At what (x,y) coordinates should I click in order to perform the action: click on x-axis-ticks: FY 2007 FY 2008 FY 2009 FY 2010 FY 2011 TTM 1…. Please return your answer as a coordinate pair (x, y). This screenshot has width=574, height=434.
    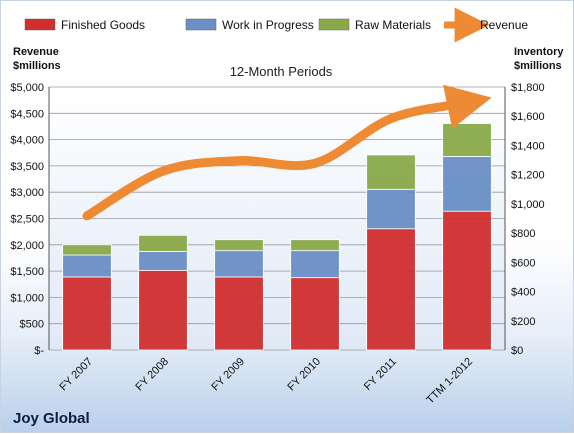
    Looking at the image, I should click on (266, 381).